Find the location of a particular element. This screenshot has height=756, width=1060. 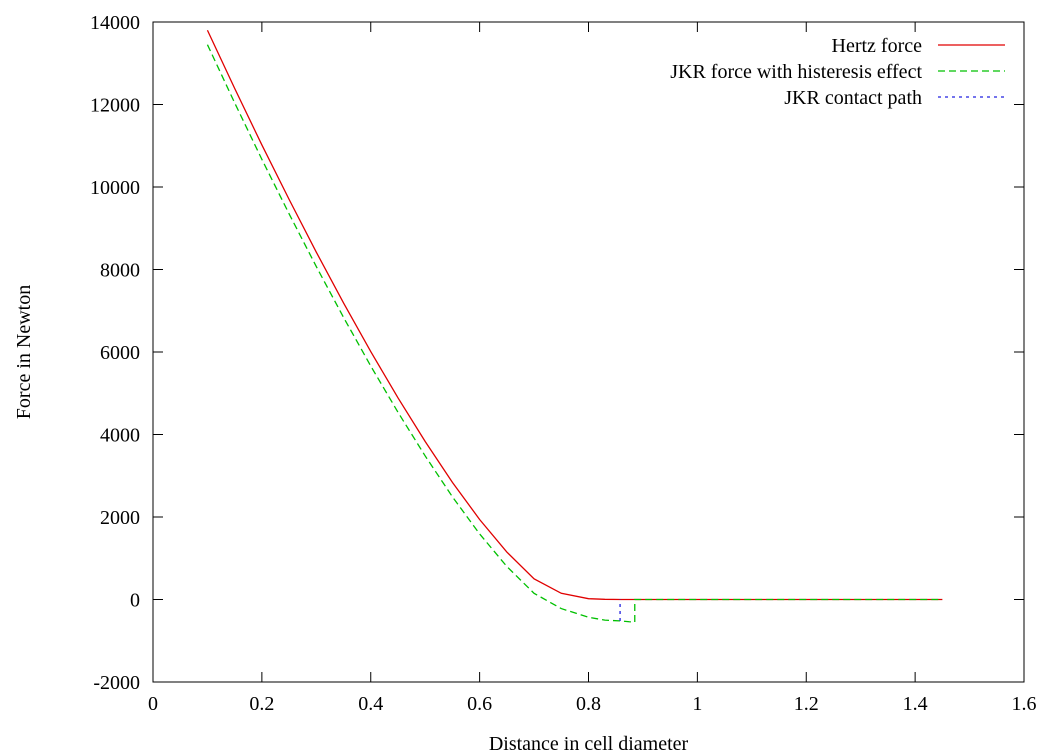

x-axis-title: Distance in cell diameter is located at coordinates (589, 744).